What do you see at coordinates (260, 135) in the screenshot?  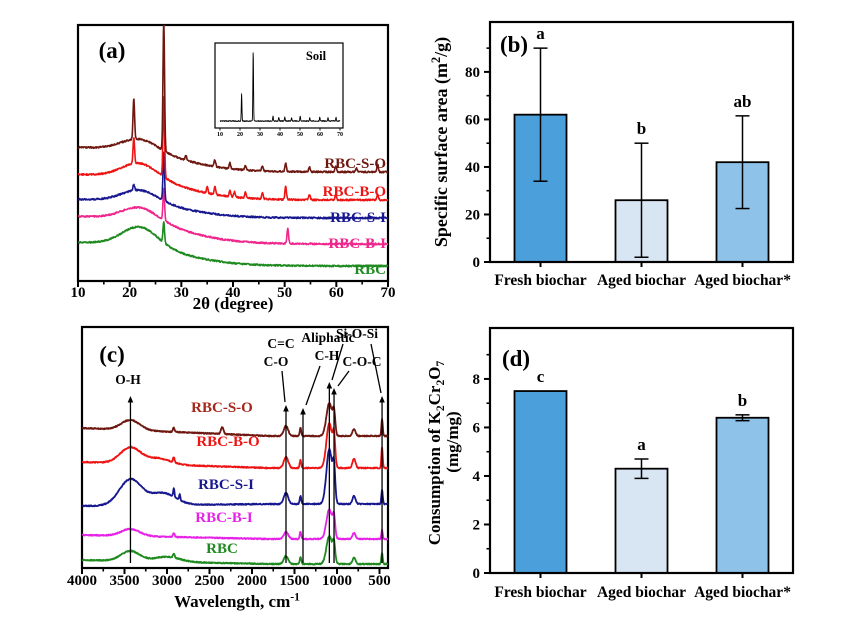 I see `inset-tick-label: 30` at bounding box center [260, 135].